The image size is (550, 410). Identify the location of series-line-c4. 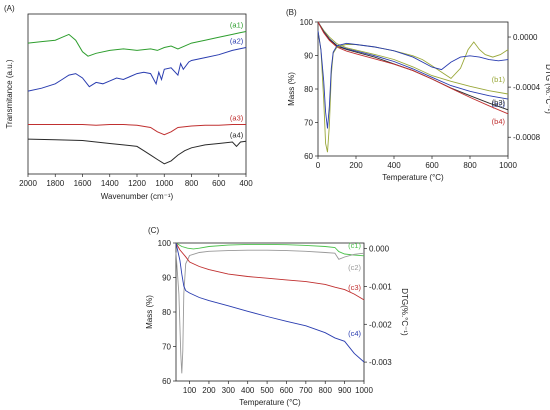
(270, 302).